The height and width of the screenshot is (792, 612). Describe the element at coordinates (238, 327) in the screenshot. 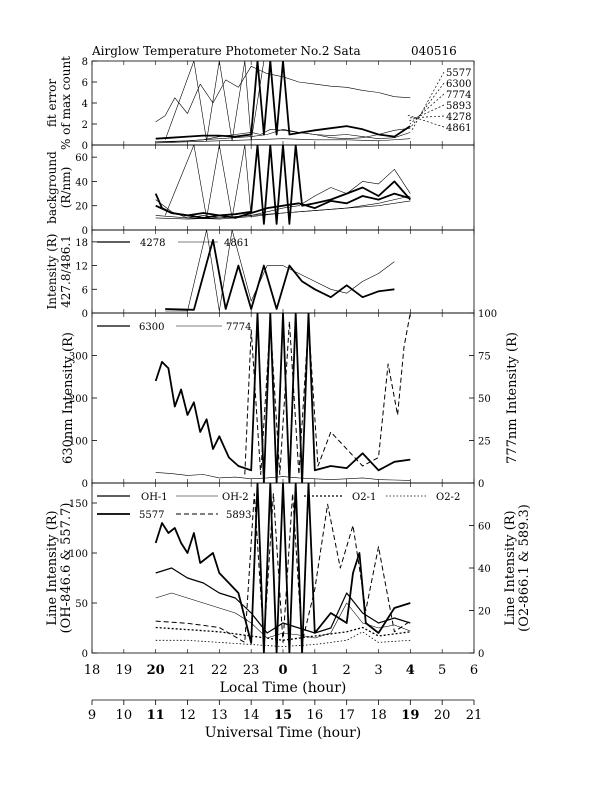

I see `legend-7774: 7774` at that location.